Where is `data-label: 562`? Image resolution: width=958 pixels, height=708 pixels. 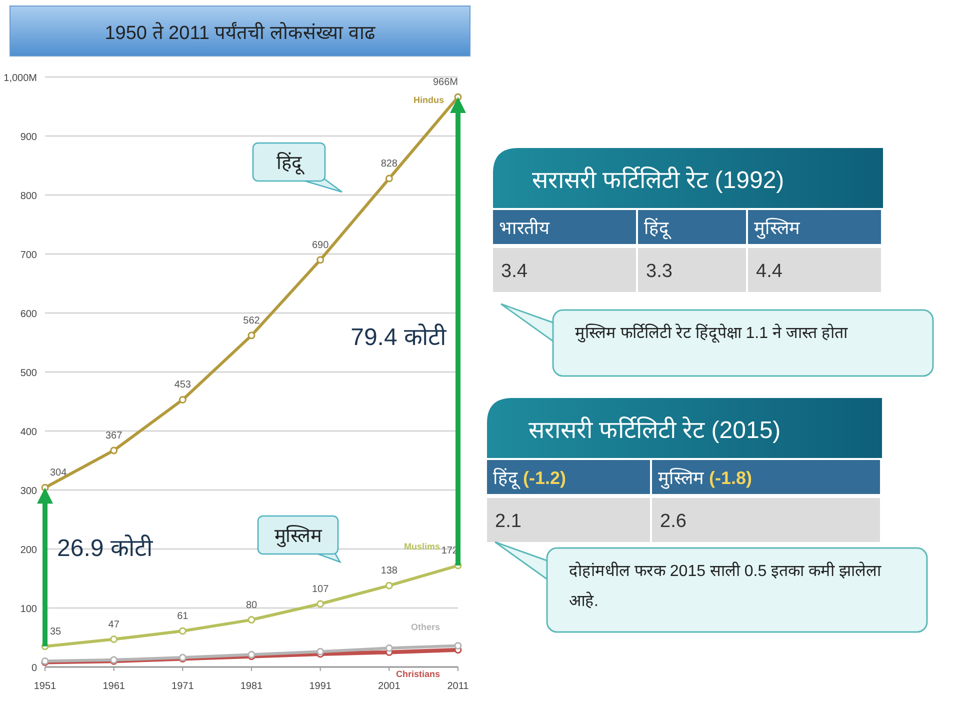 data-label: 562 is located at coordinates (251, 320).